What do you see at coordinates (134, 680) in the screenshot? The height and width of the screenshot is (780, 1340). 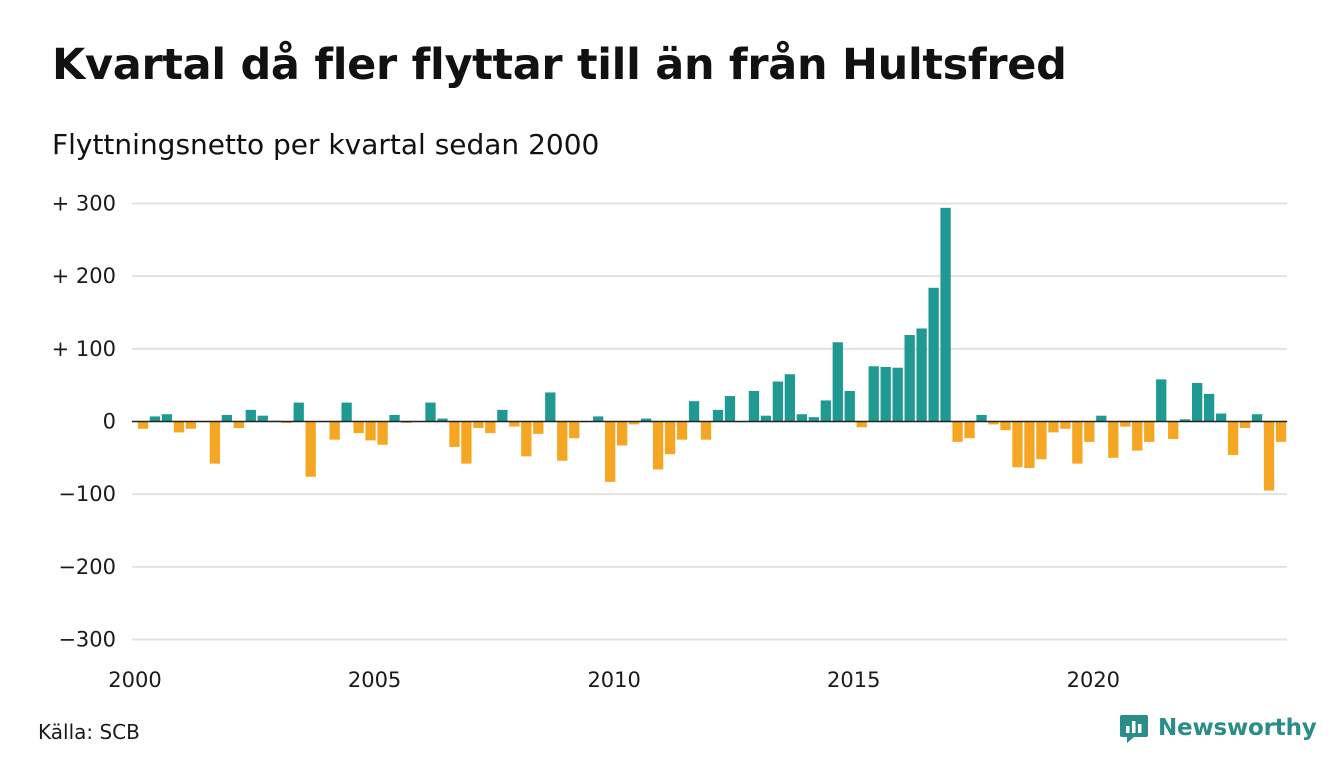 I see `x-tick-label: 2000` at bounding box center [134, 680].